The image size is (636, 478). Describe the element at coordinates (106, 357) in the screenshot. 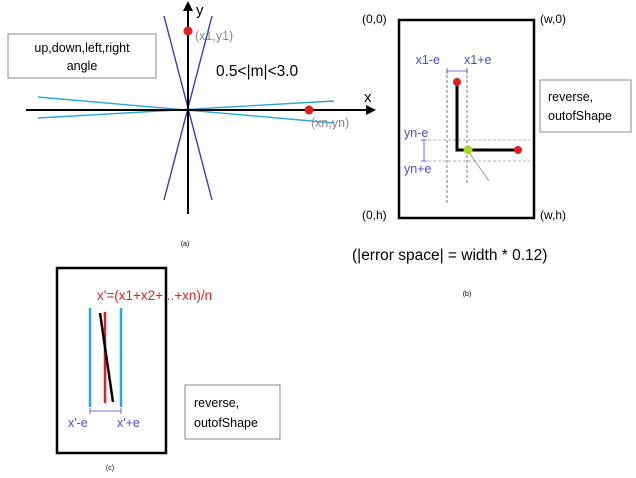

I see `gesture-stroke-c` at that location.